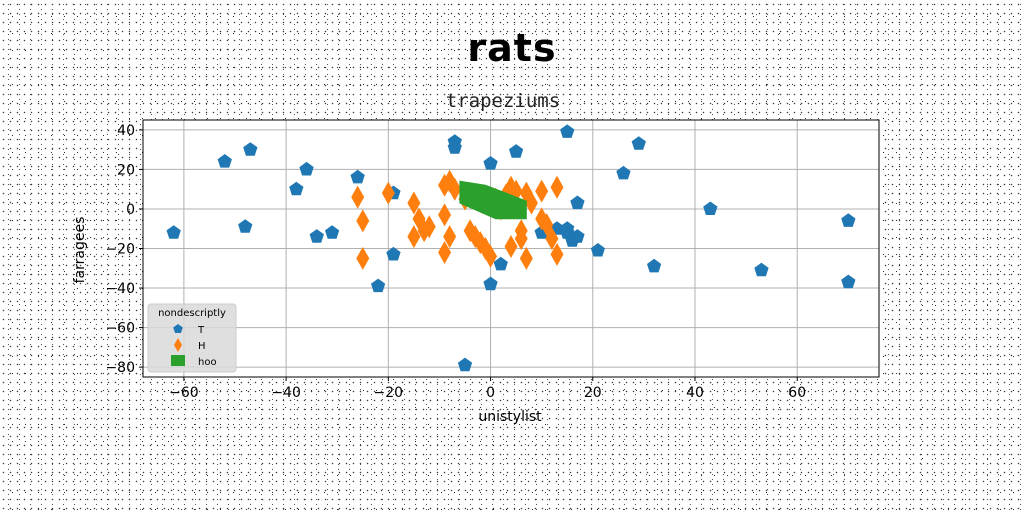 The width and height of the screenshot is (1024, 512). I want to click on y-tick-label: −60, so click(120, 329).